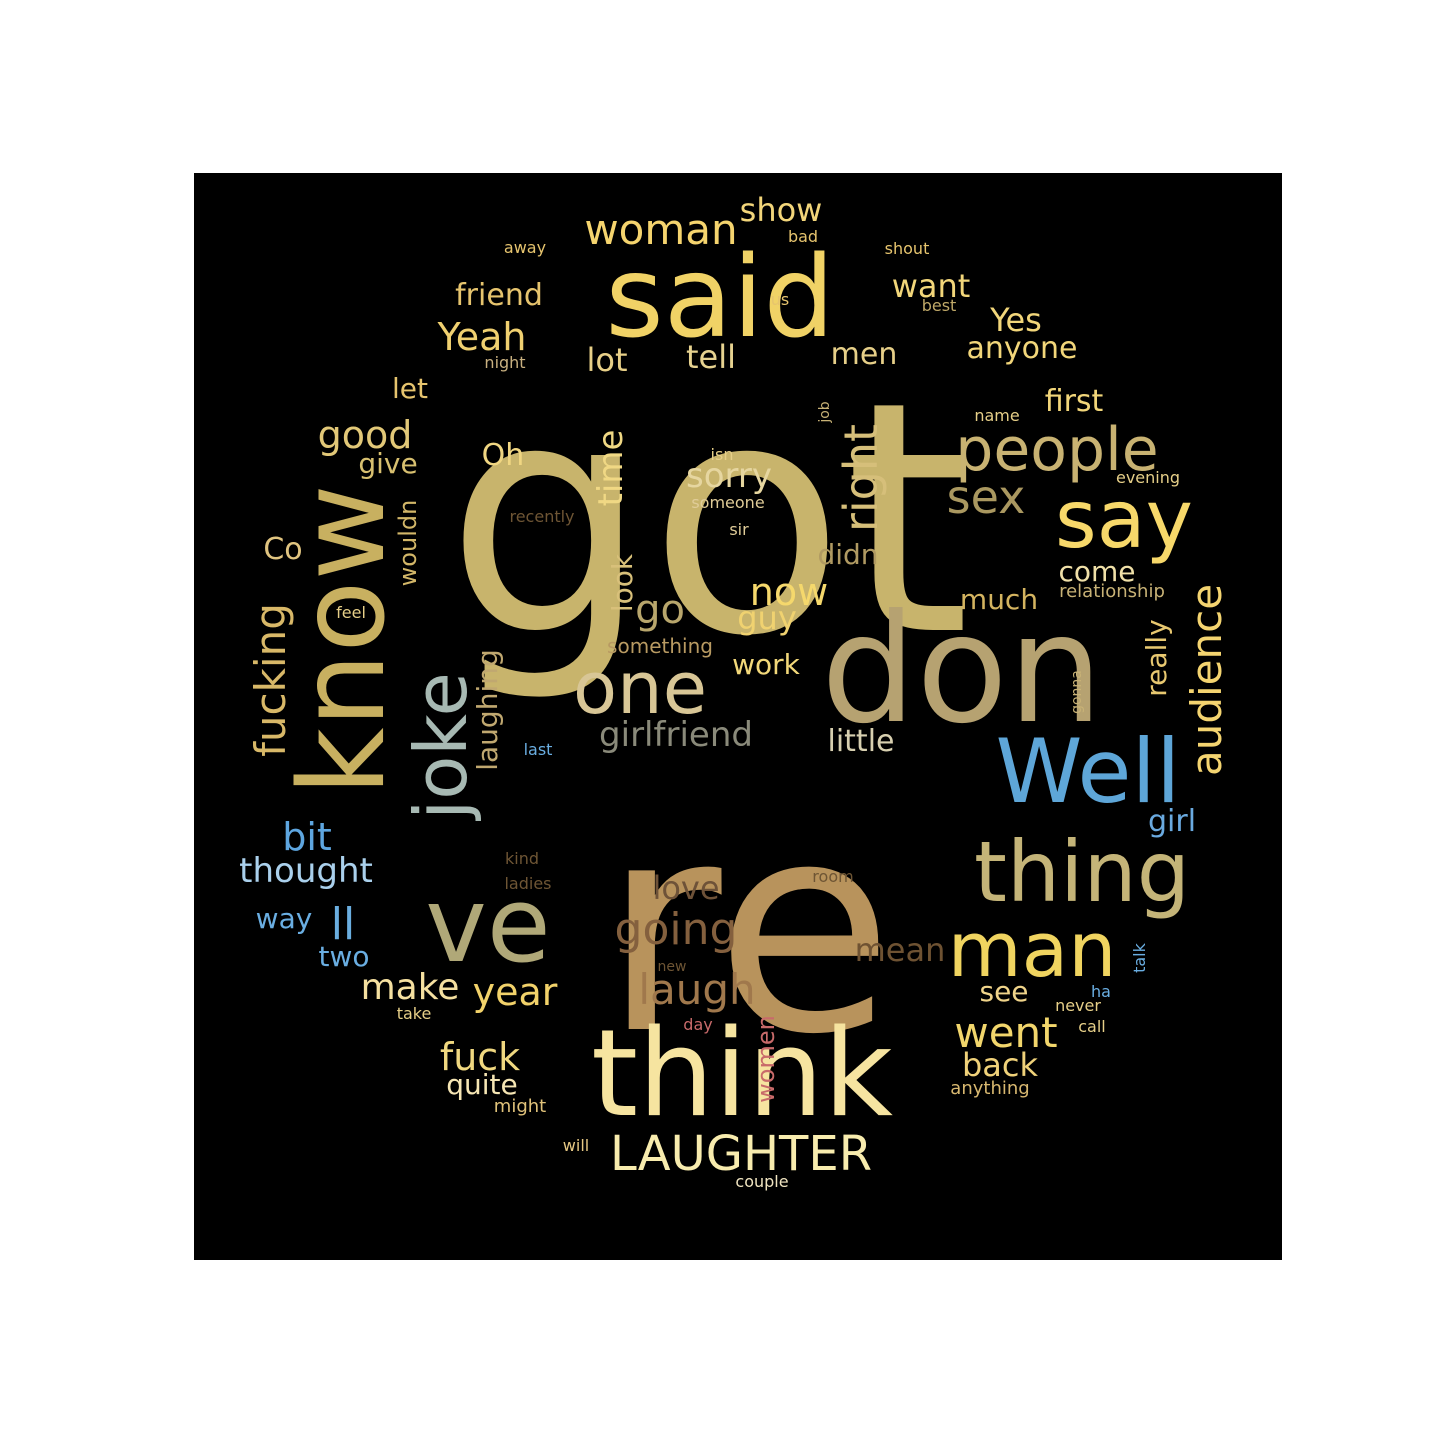 This screenshot has height=1440, width=1440. I want to click on word-went: went, so click(1006, 1032).